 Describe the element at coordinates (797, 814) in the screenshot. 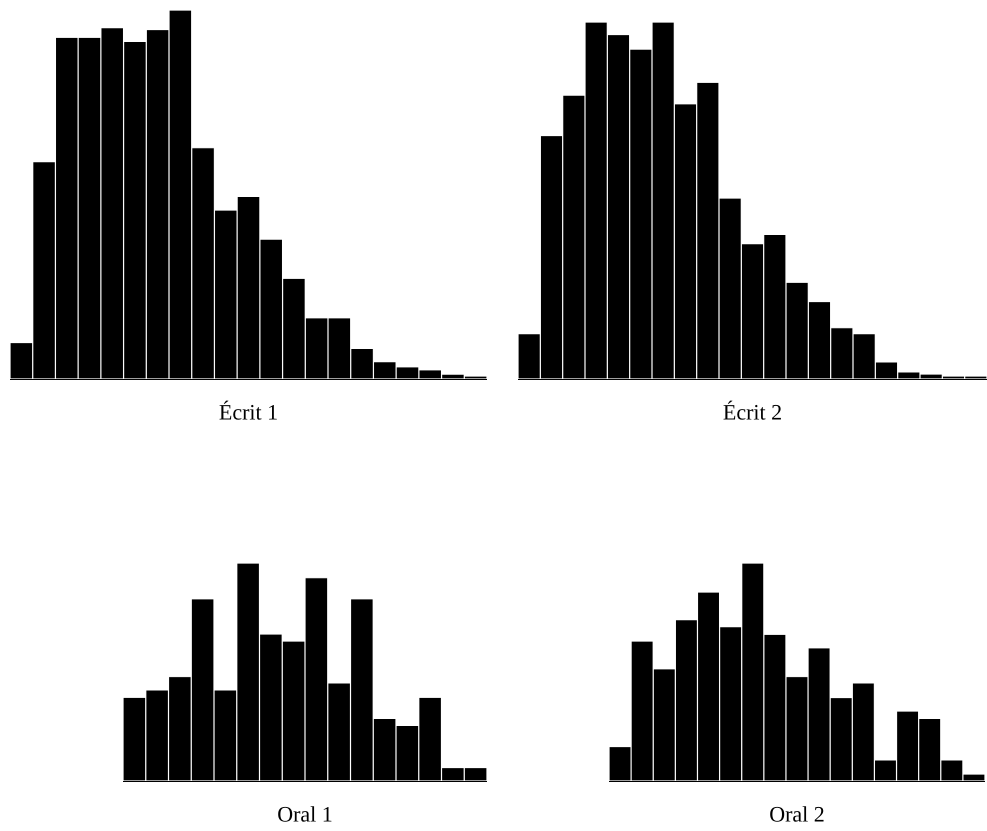

I see `x-axis-title: Oral 2` at that location.